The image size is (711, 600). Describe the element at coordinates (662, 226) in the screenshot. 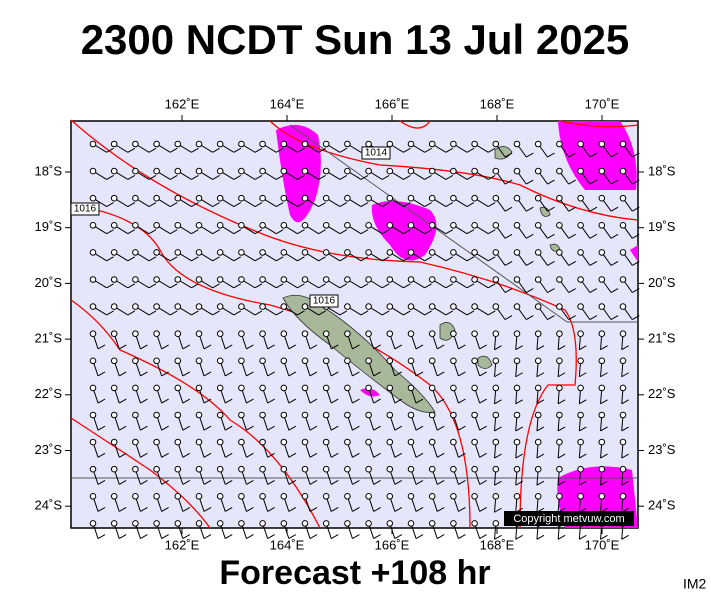

I see `lat-label-right: 19˚S` at that location.